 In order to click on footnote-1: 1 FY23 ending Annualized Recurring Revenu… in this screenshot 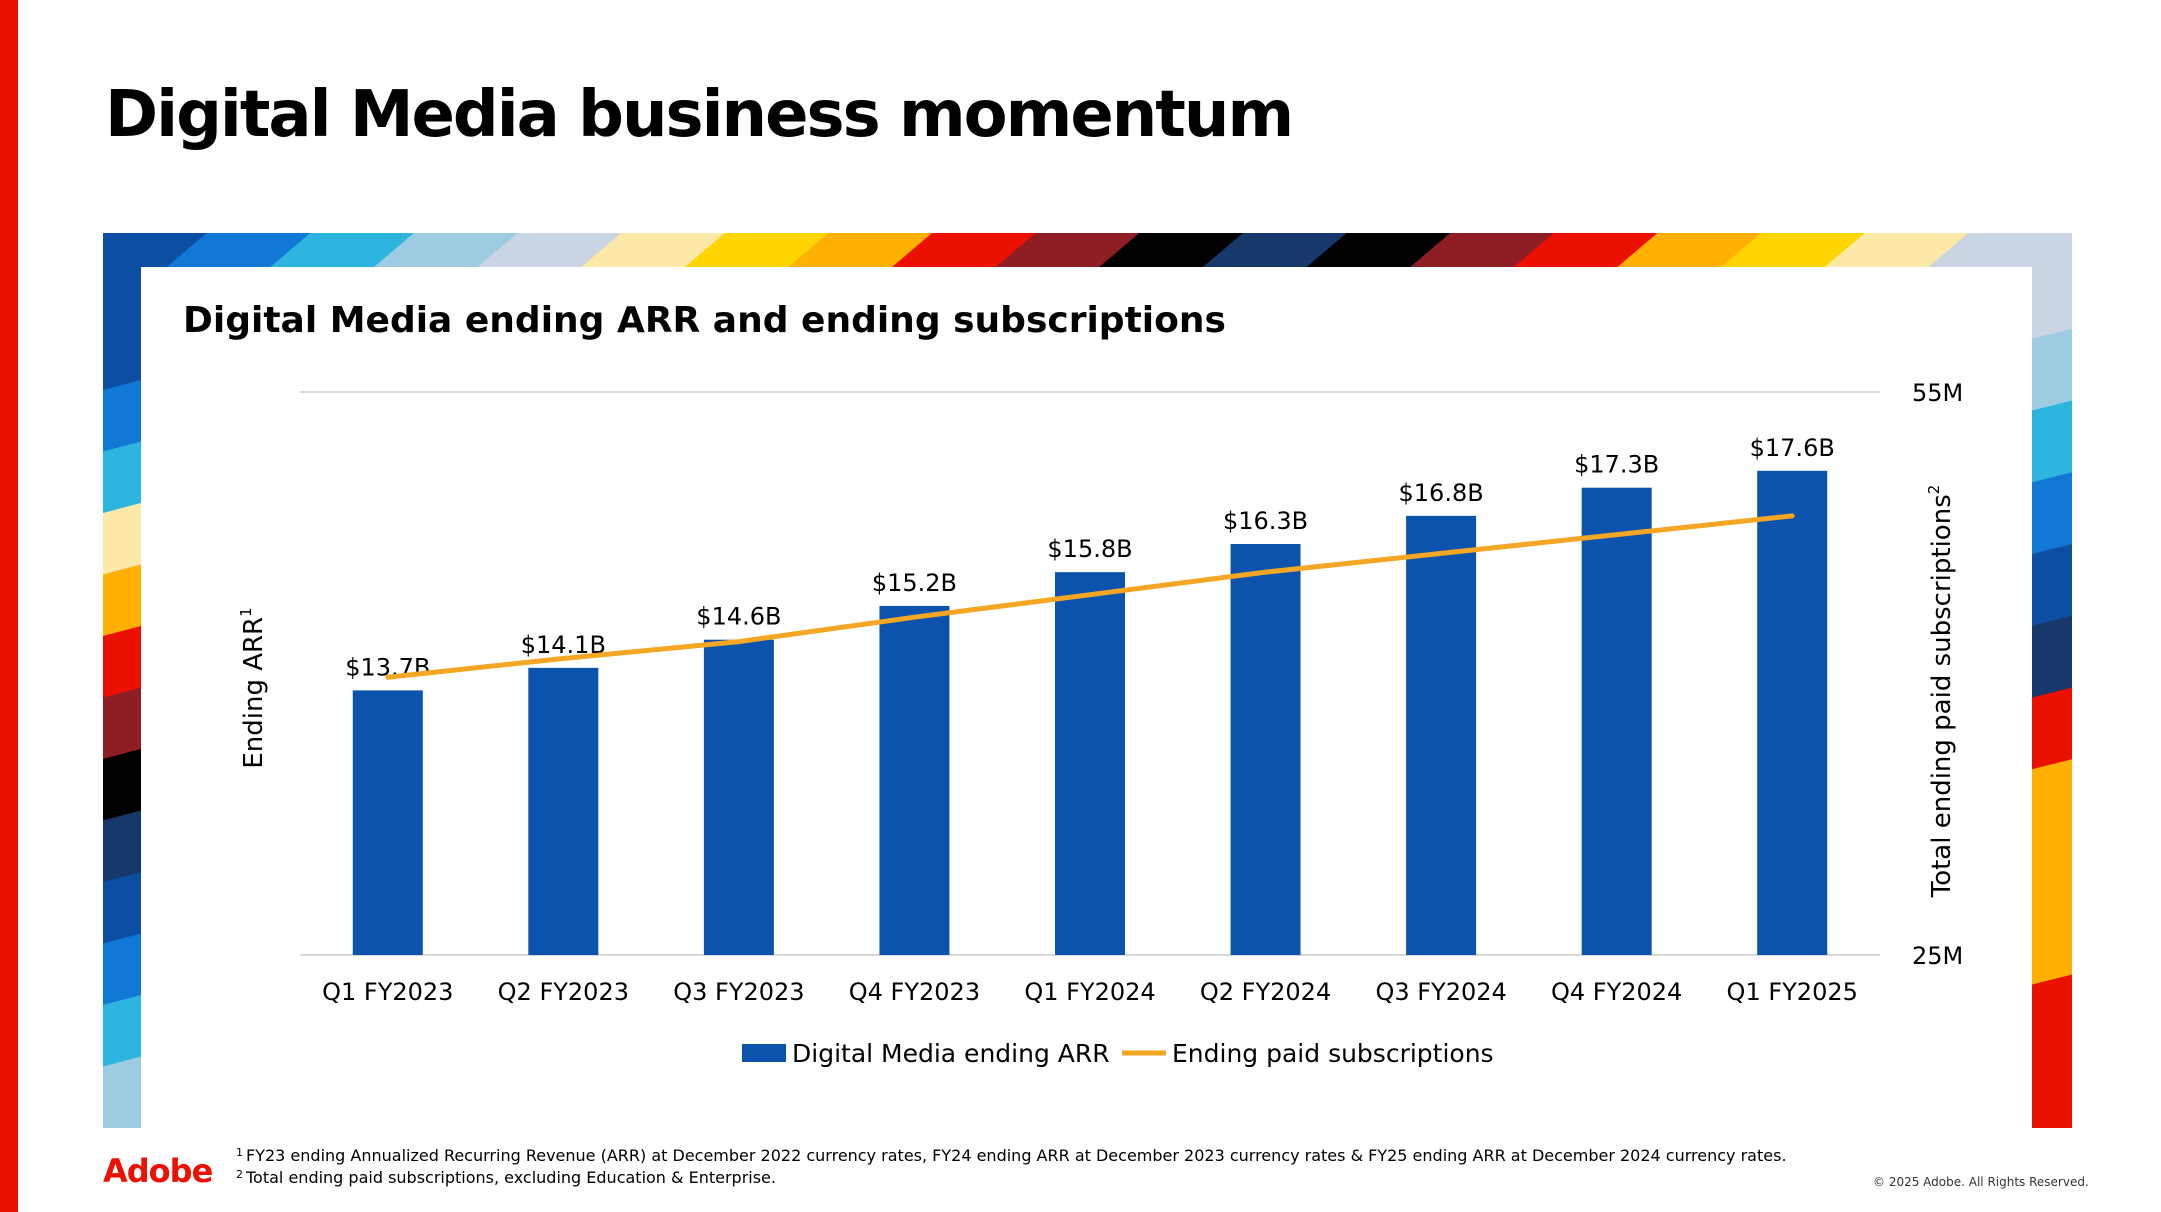, I will do `click(1011, 1155)`.